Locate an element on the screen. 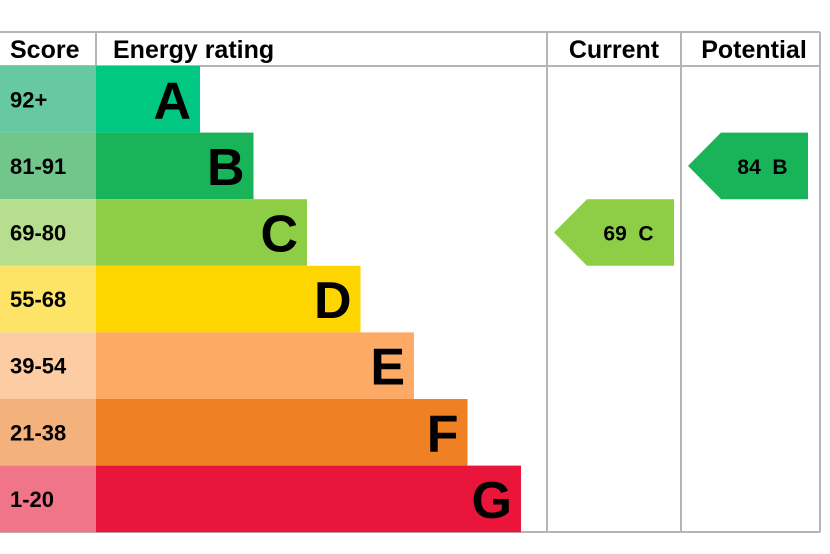  score-cell-g is located at coordinates (48, 499).